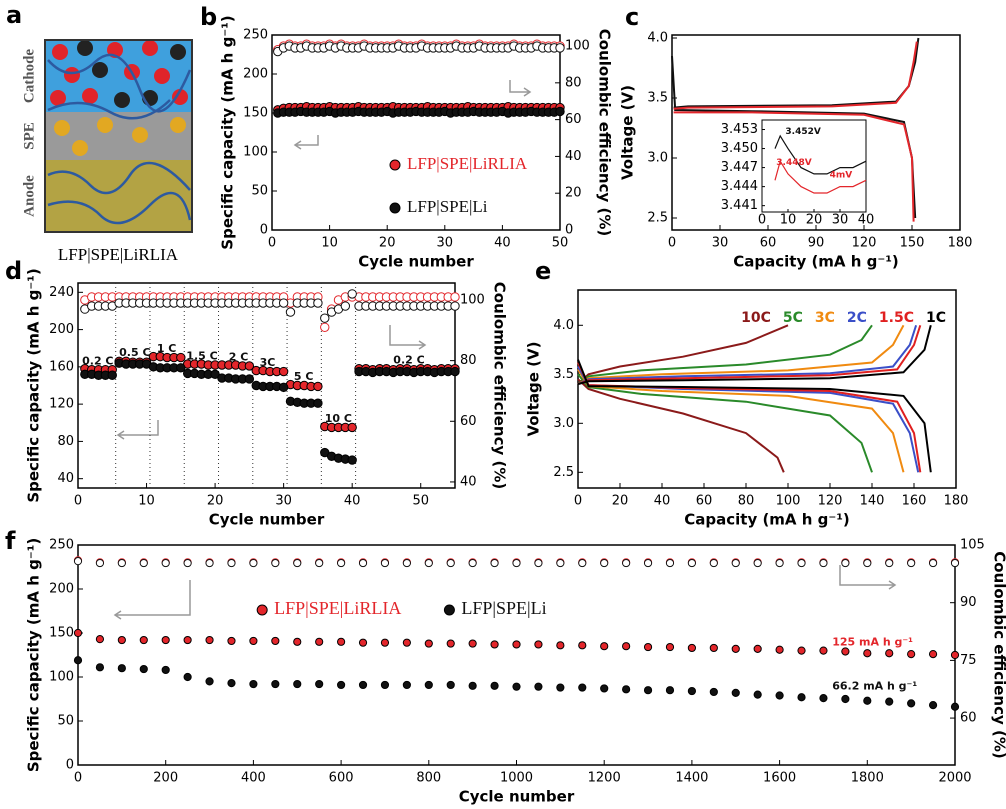 This screenshot has height=809, width=1006. I want to click on y2-tick-label: 105, so click(972, 545).